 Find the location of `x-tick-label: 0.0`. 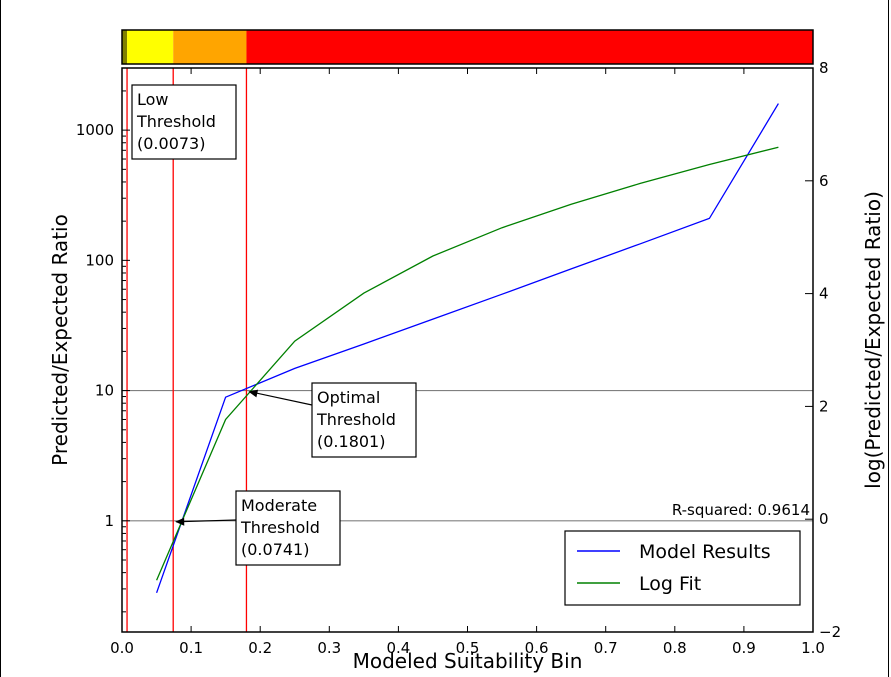

x-tick-label: 0.0 is located at coordinates (122, 648).